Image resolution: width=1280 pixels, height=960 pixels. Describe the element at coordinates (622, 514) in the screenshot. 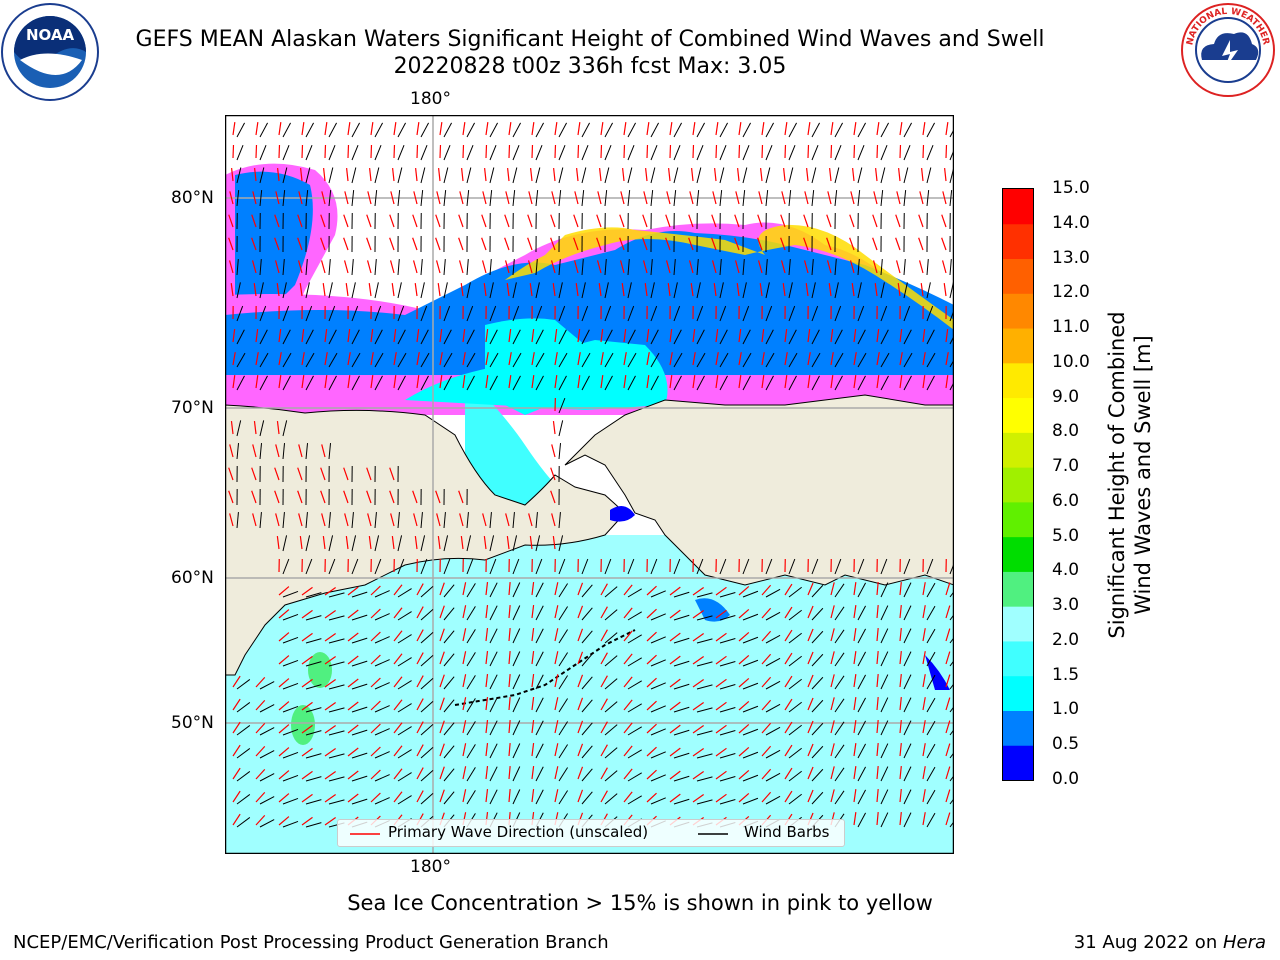

I see `norton-sound` at that location.